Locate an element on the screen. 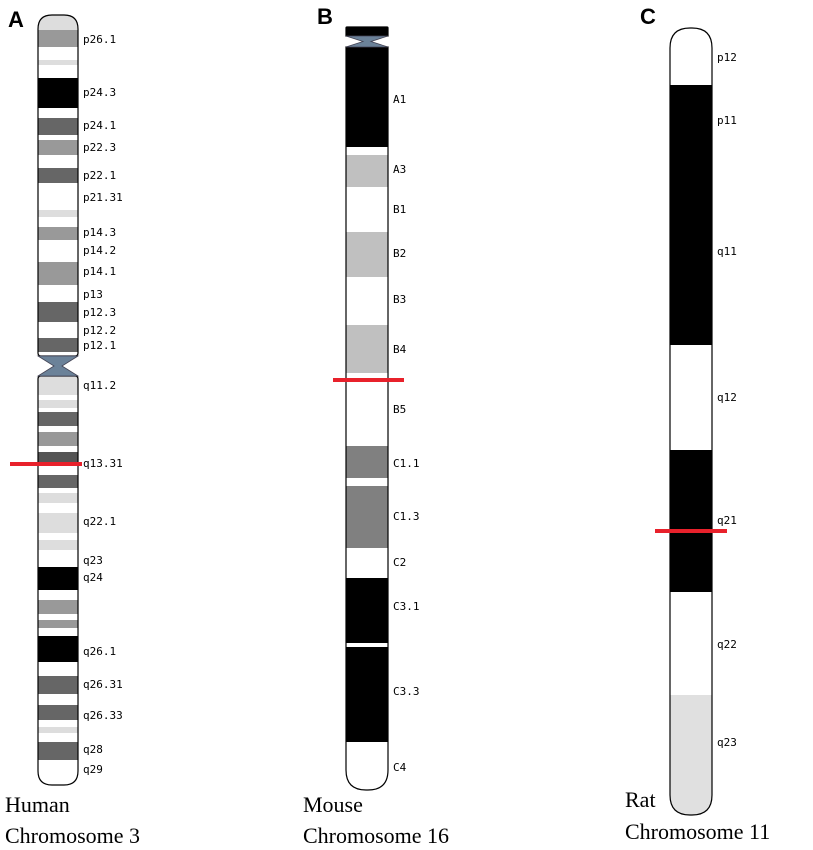 This screenshot has height=850, width=813. band-label: p22.3 is located at coordinates (99, 147).